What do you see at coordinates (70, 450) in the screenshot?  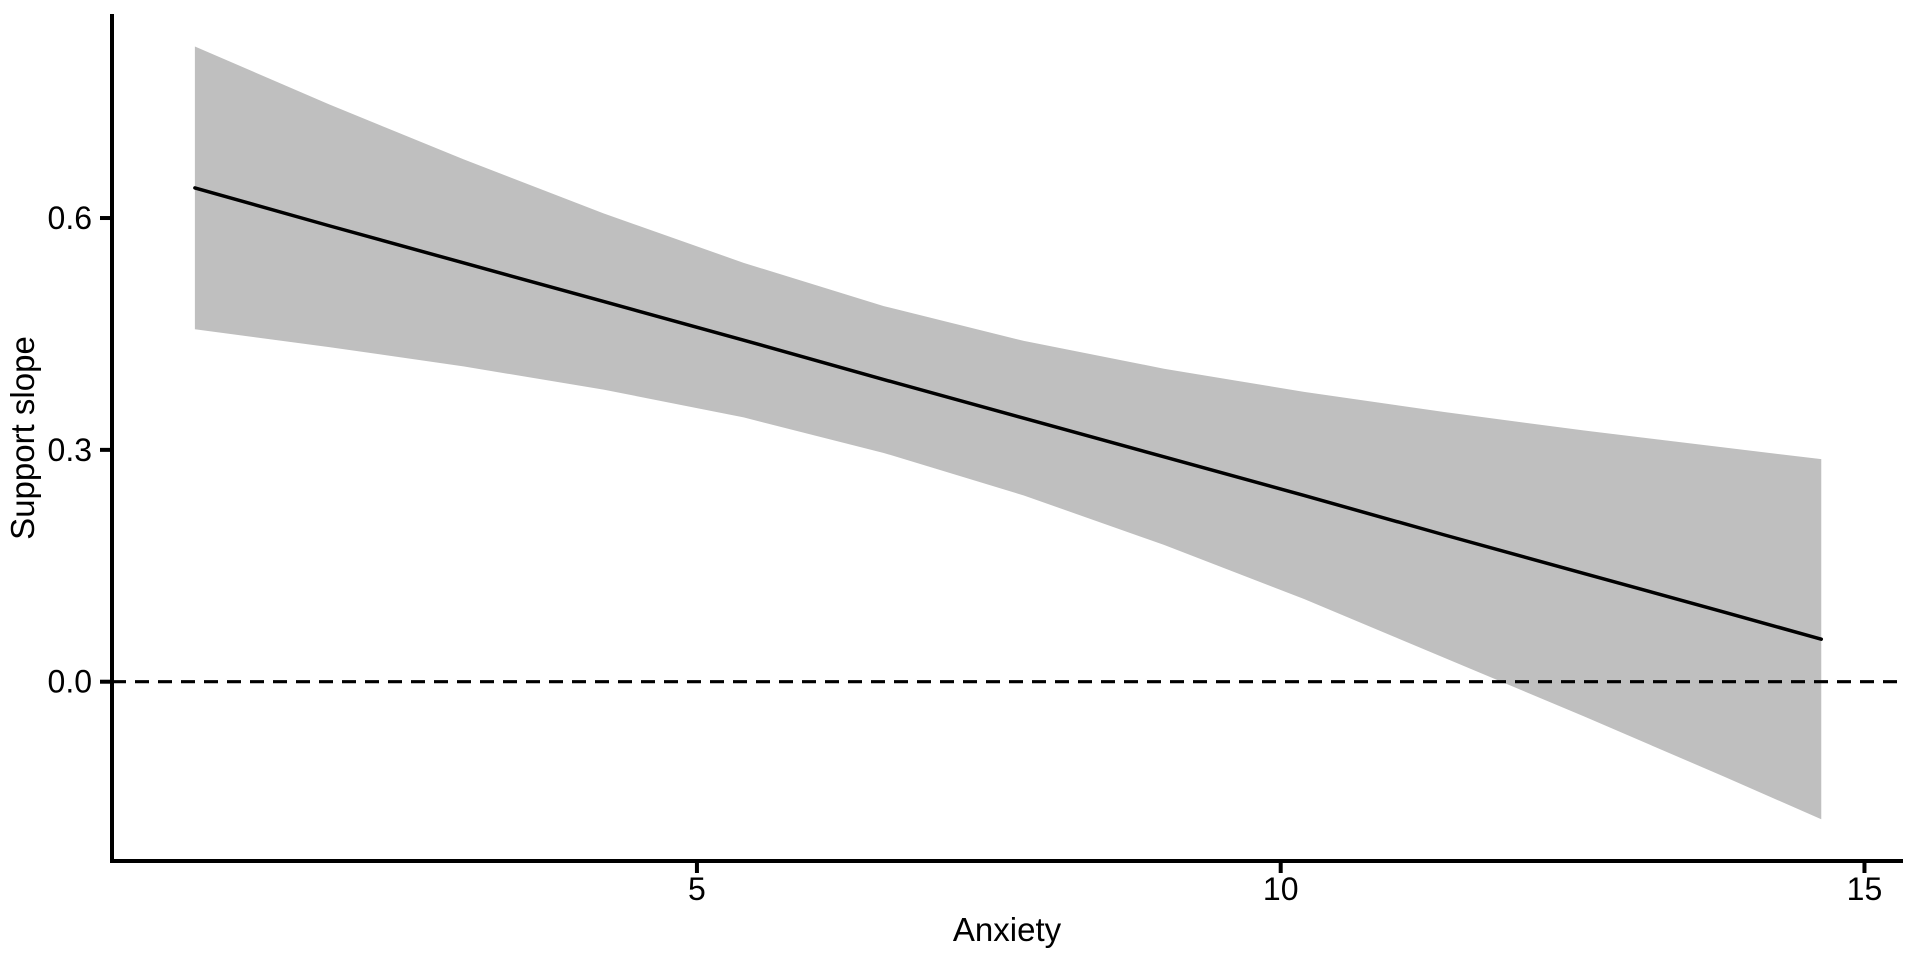 I see `y-tick-label: 0.3` at bounding box center [70, 450].